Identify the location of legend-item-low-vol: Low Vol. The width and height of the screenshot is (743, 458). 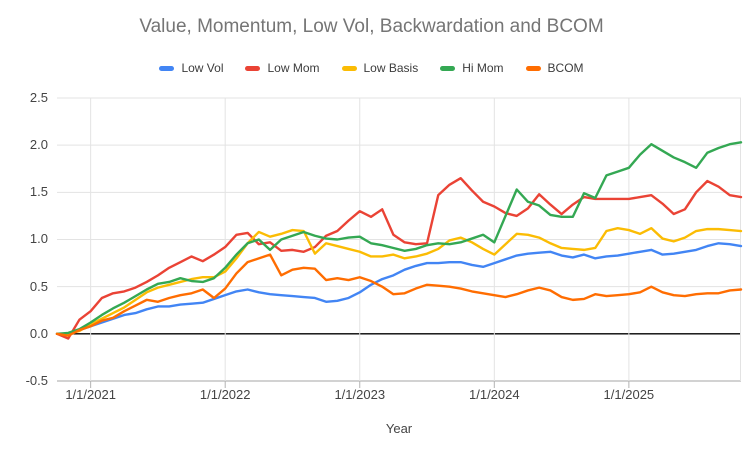
(191, 68).